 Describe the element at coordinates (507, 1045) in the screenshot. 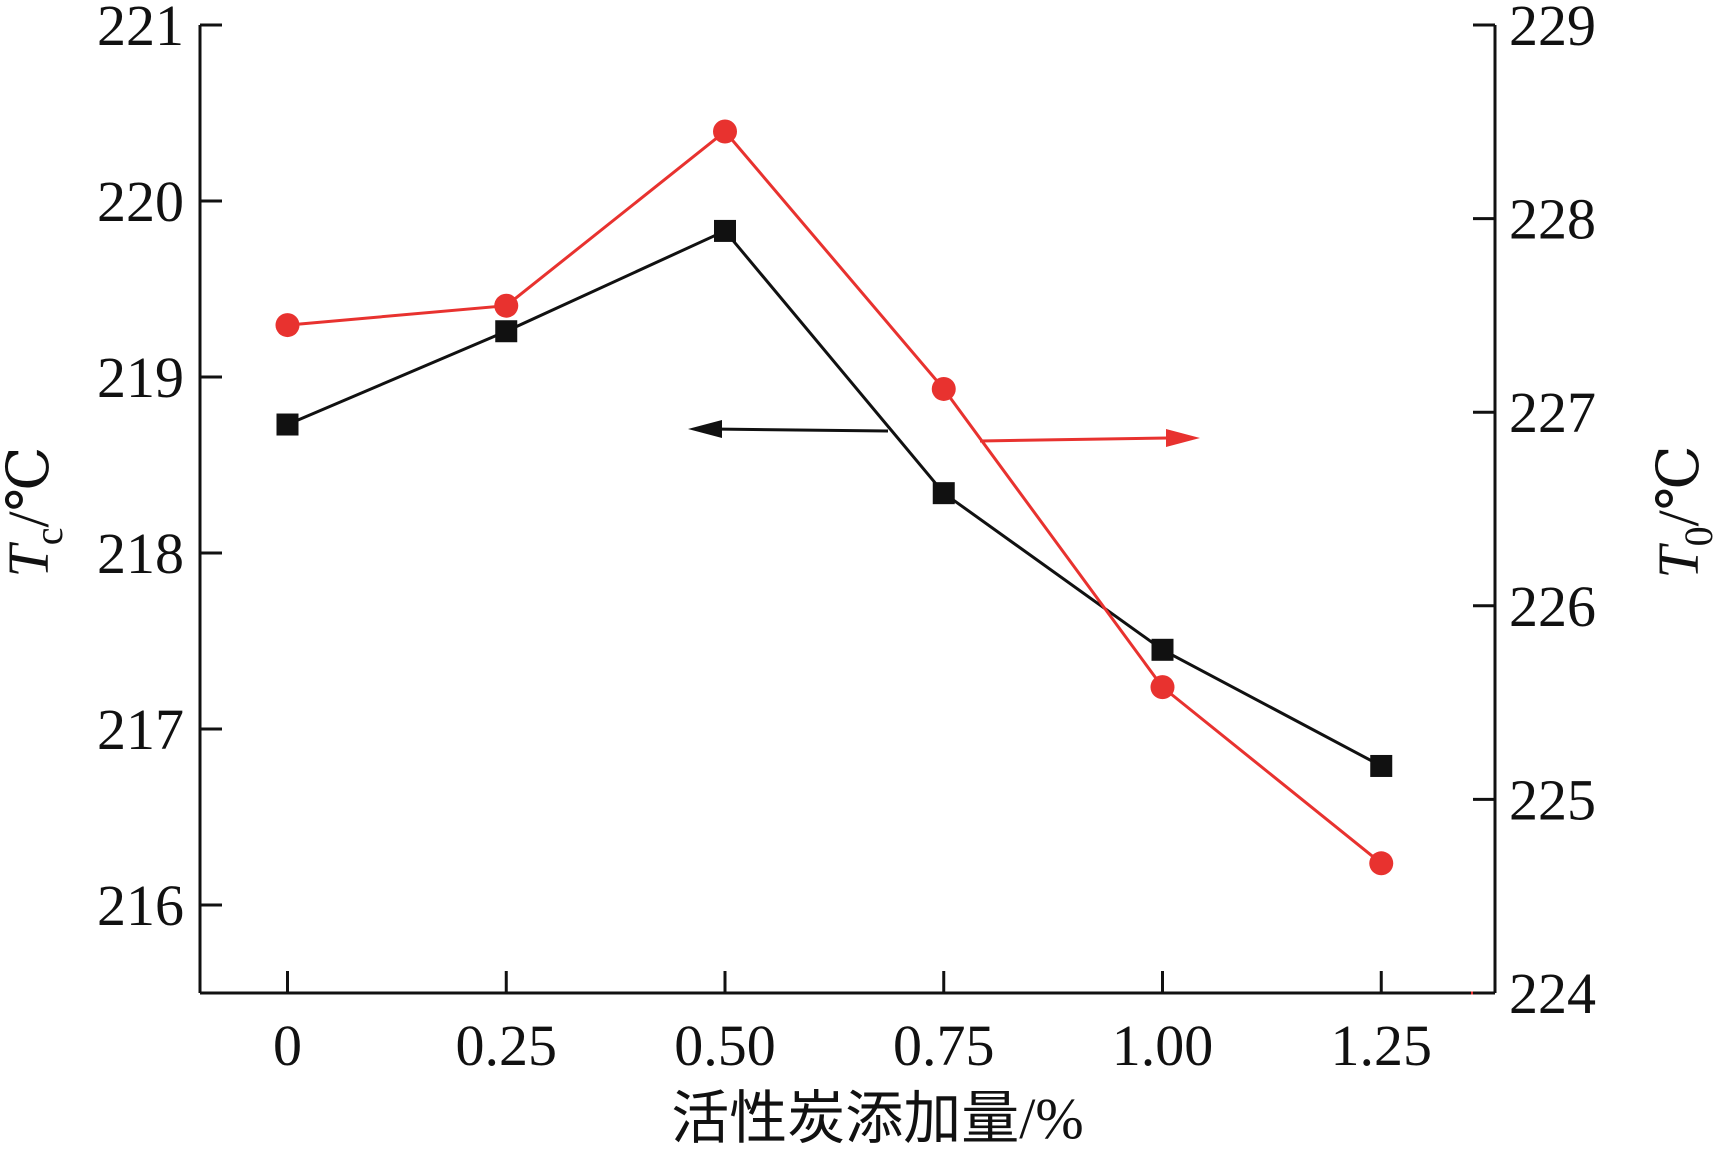

I see `x-tick-label: 0.25` at that location.